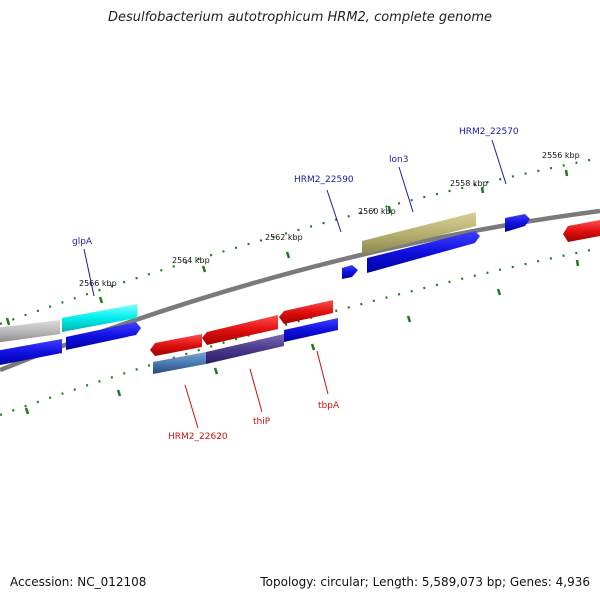 Image resolution: width=600 pixels, height=600 pixels. What do you see at coordinates (99, 318) in the screenshot?
I see `gene-glpA` at bounding box center [99, 318].